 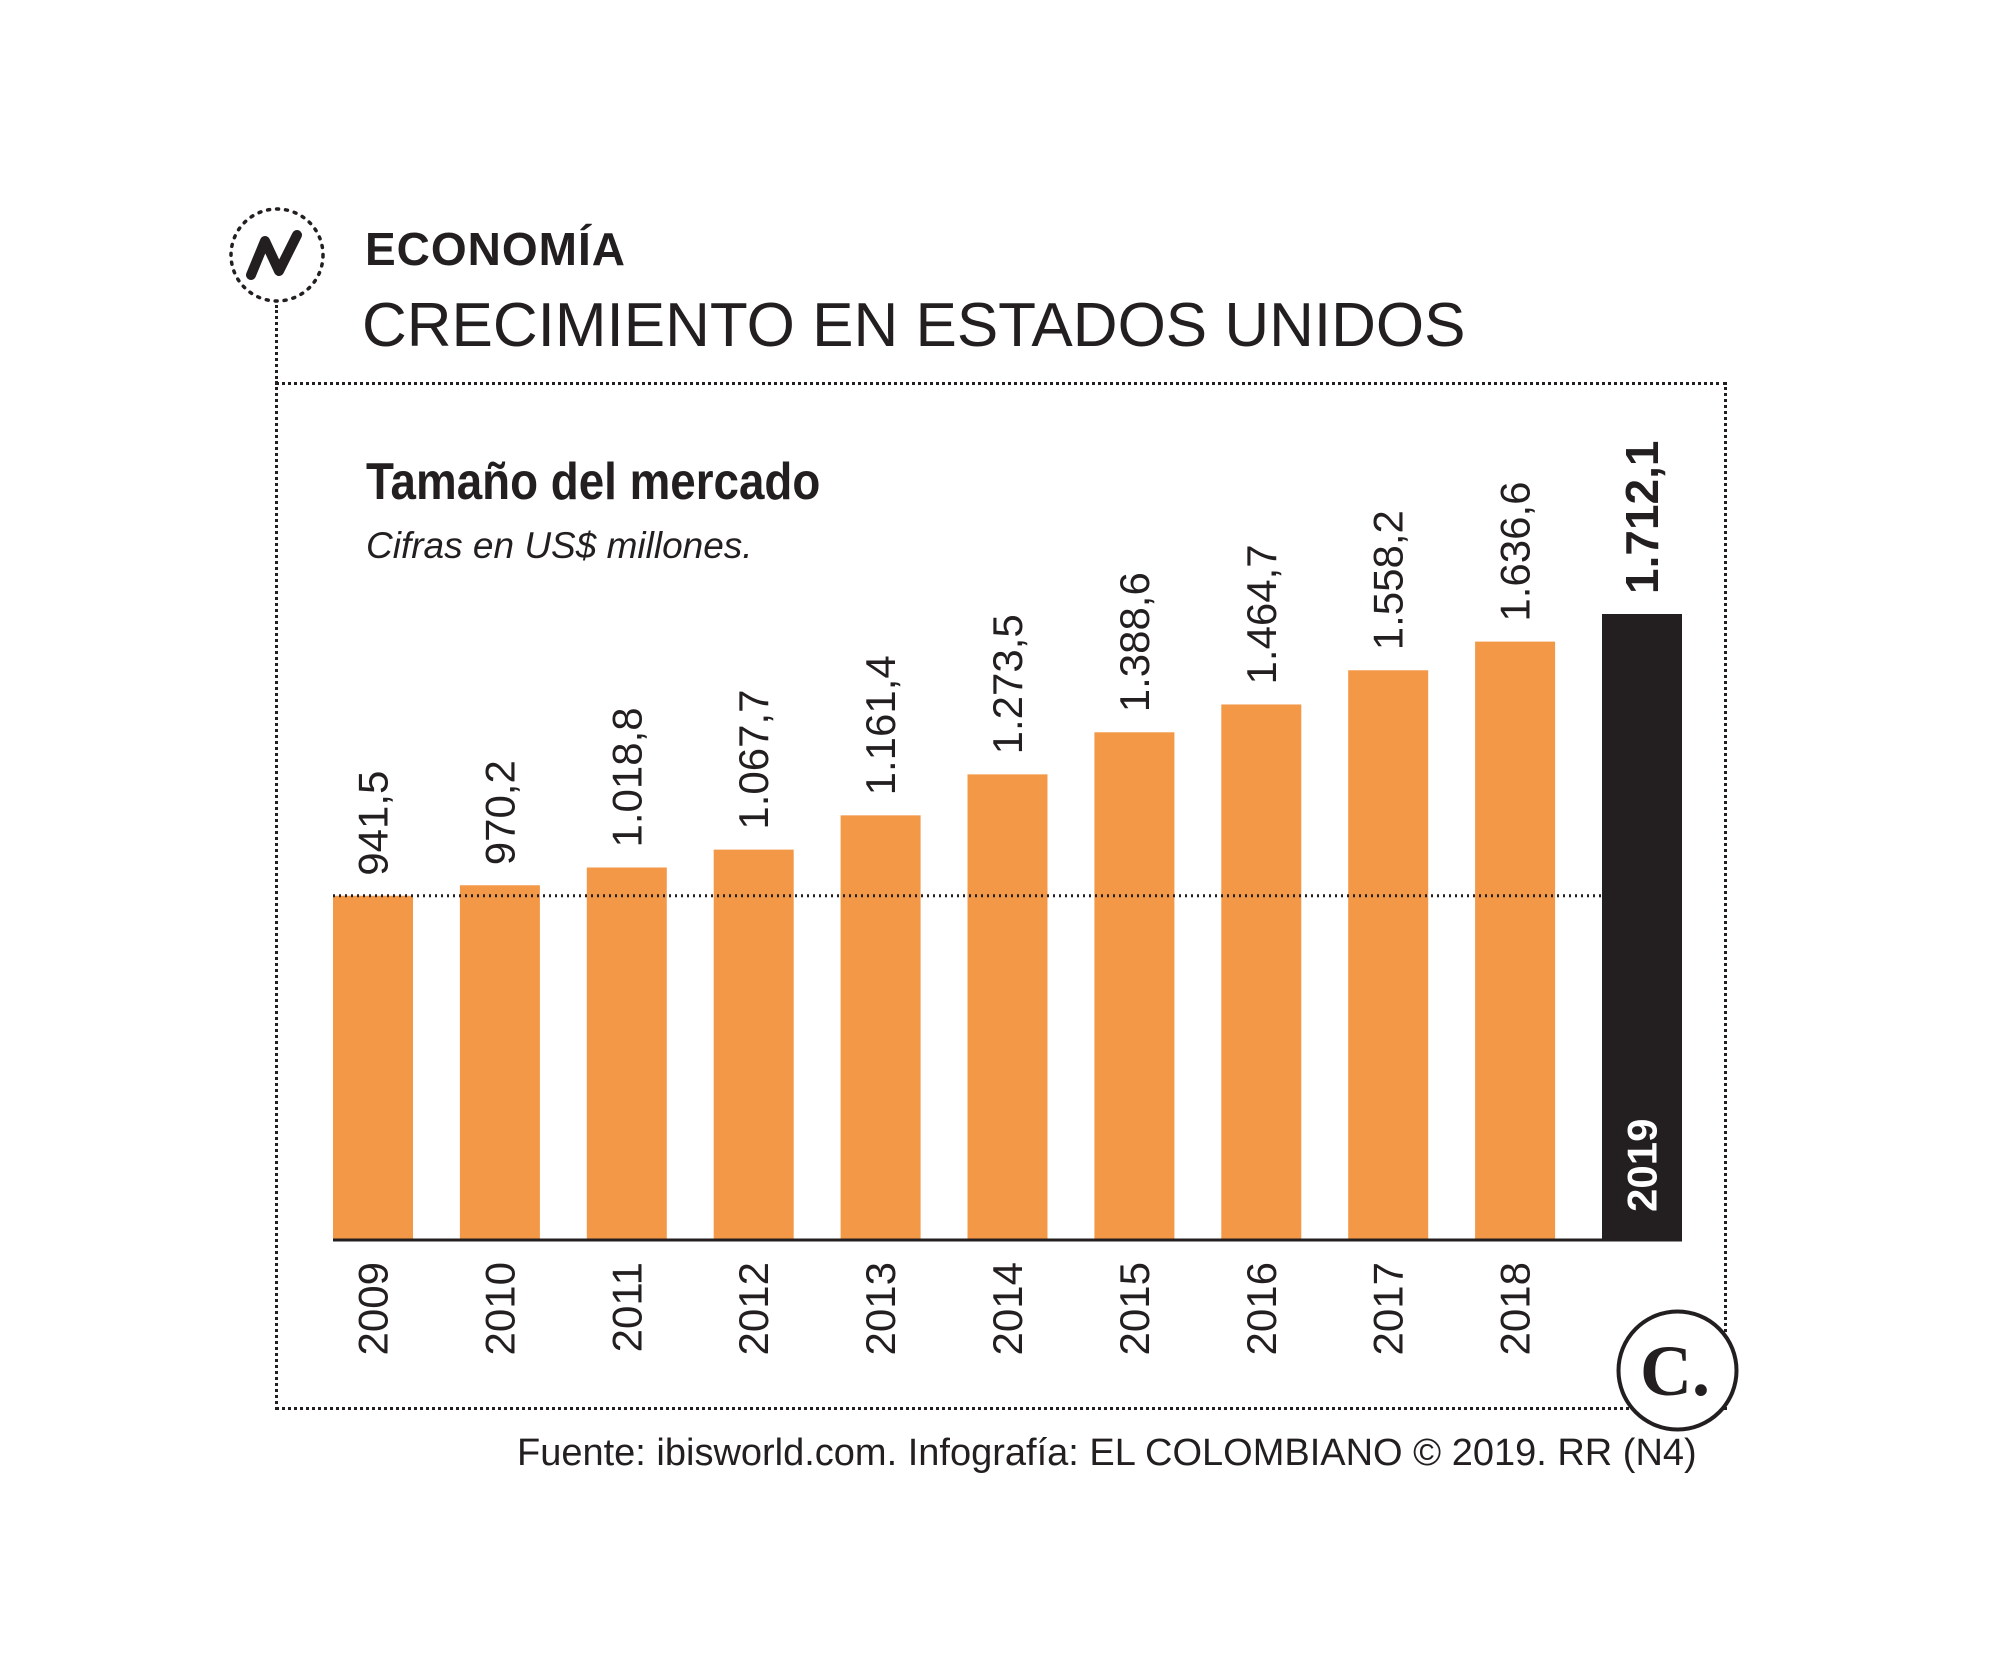 I want to click on category-label-2015: 2015, so click(x=1134, y=1308).